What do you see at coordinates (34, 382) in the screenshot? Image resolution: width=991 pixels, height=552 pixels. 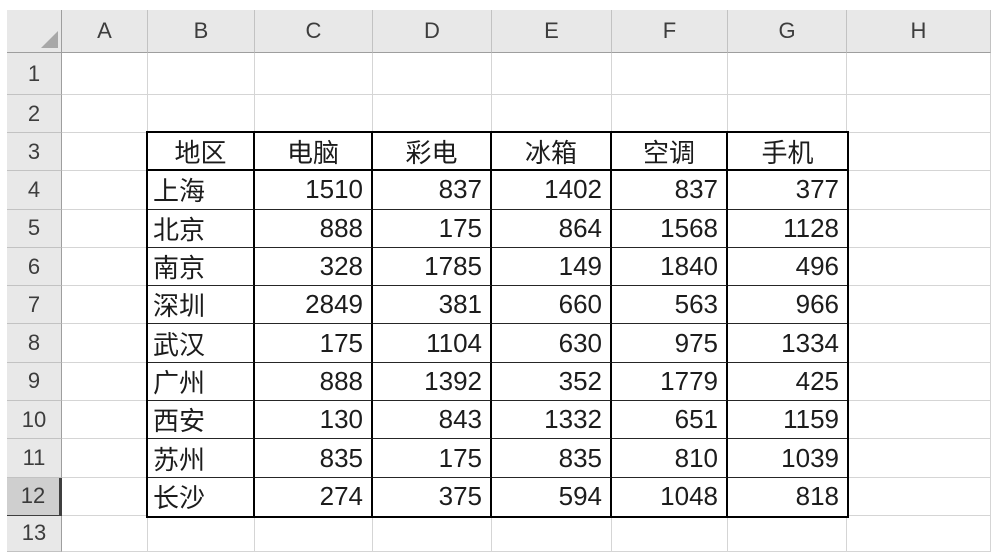 I see `row-header-9: 9` at bounding box center [34, 382].